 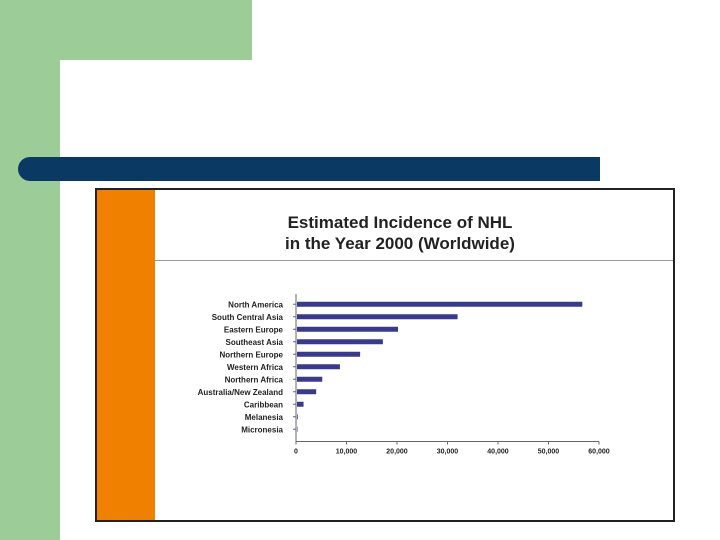 What do you see at coordinates (340, 342) in the screenshot?
I see `bar-southeast-asia` at bounding box center [340, 342].